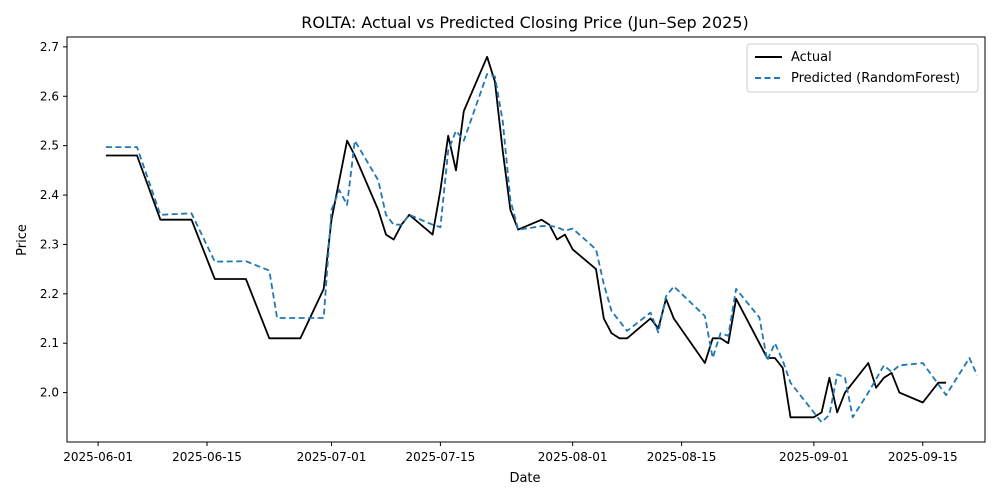 The width and height of the screenshot is (1000, 500). I want to click on legend-frame, so click(862, 68).